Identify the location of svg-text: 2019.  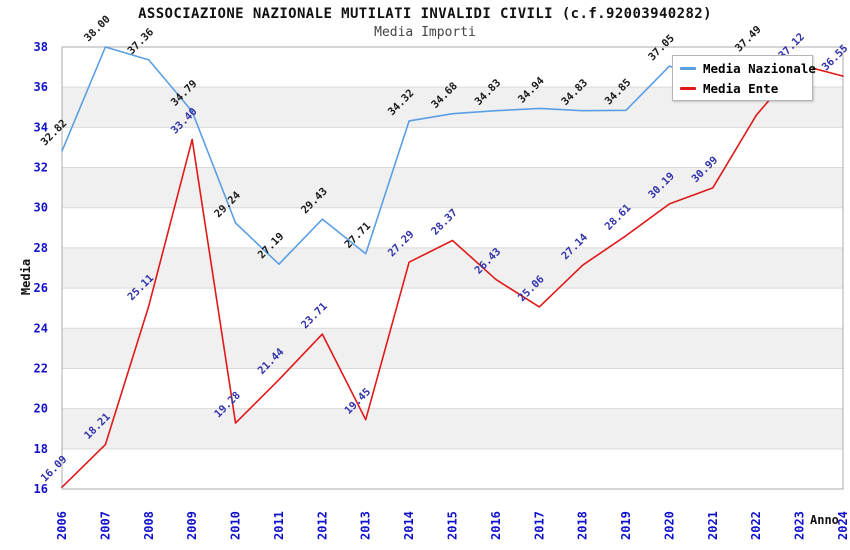
(626, 525).